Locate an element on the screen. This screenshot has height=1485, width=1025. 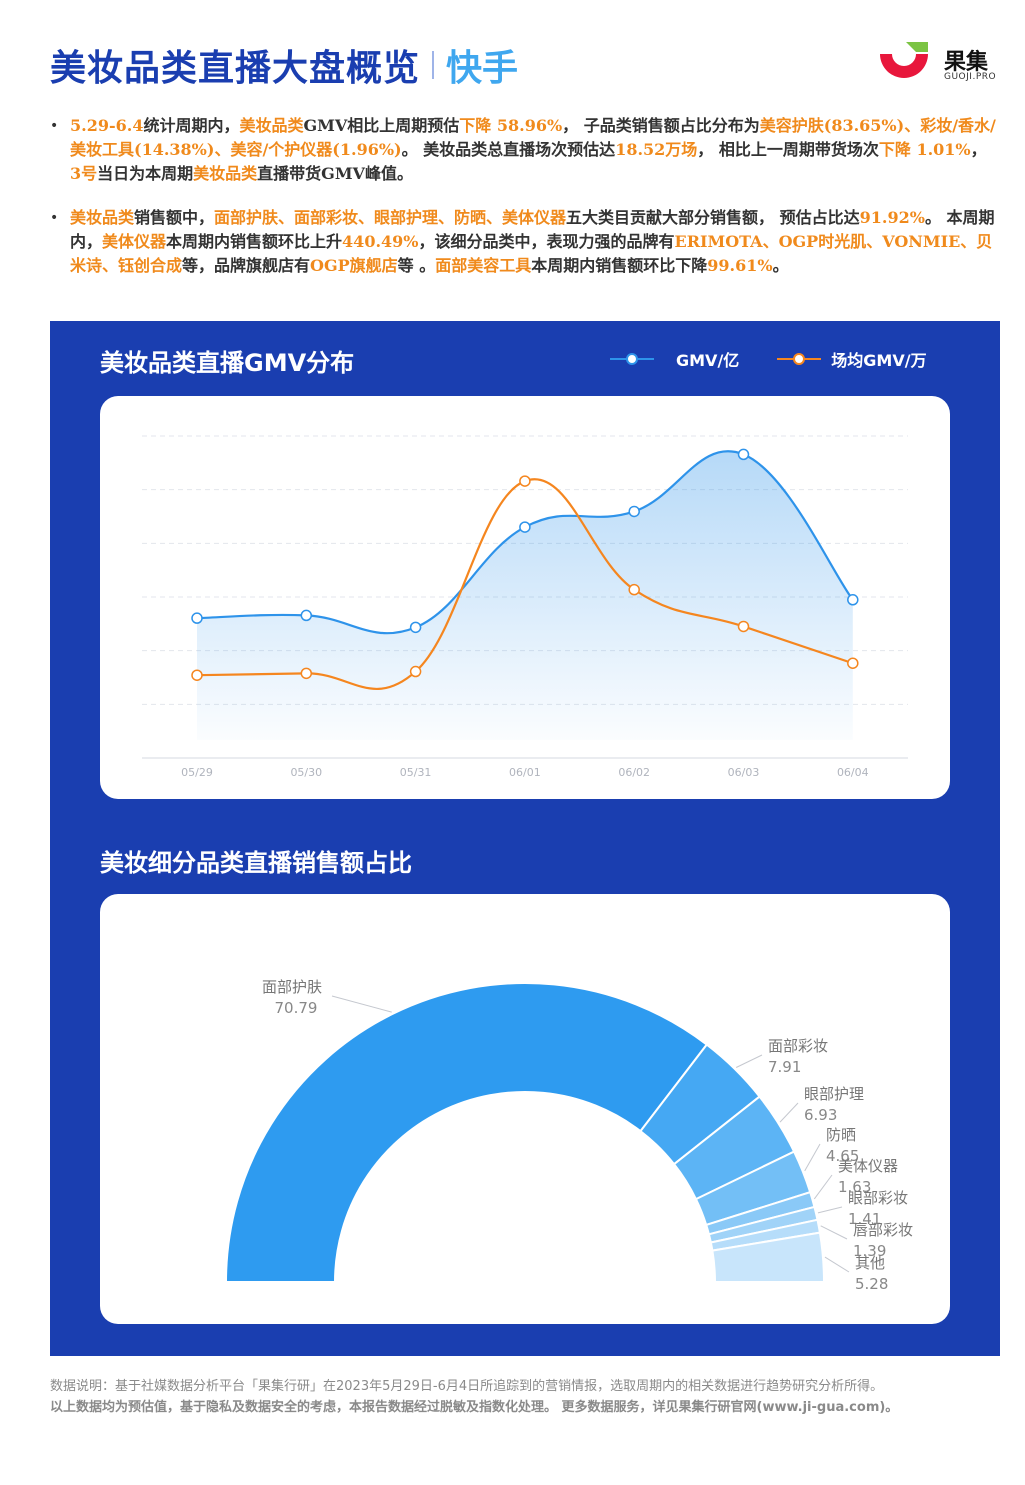
slice-label: 面部彩妆 is located at coordinates (798, 1046).